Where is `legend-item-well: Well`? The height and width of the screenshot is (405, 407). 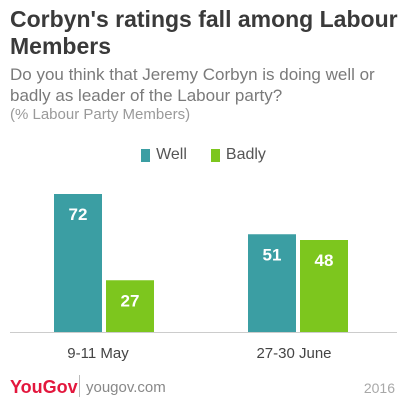 legend-item-well: Well is located at coordinates (164, 155).